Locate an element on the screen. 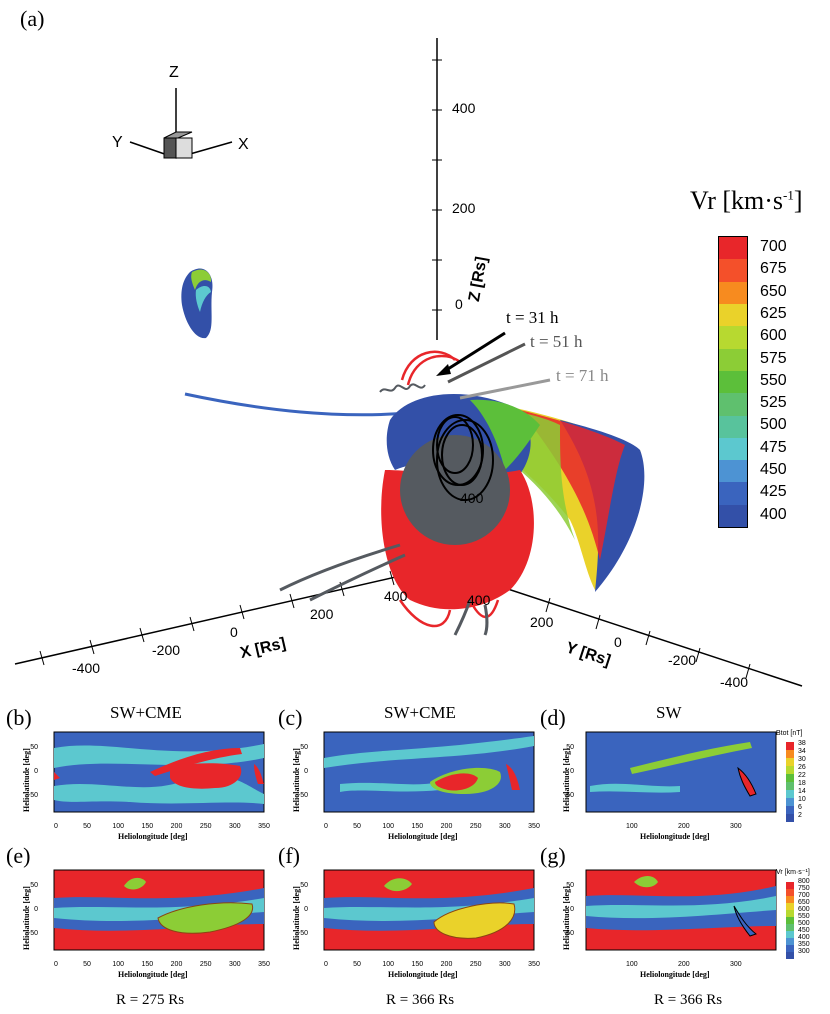  panel-f-label: (f) is located at coordinates (289, 855).